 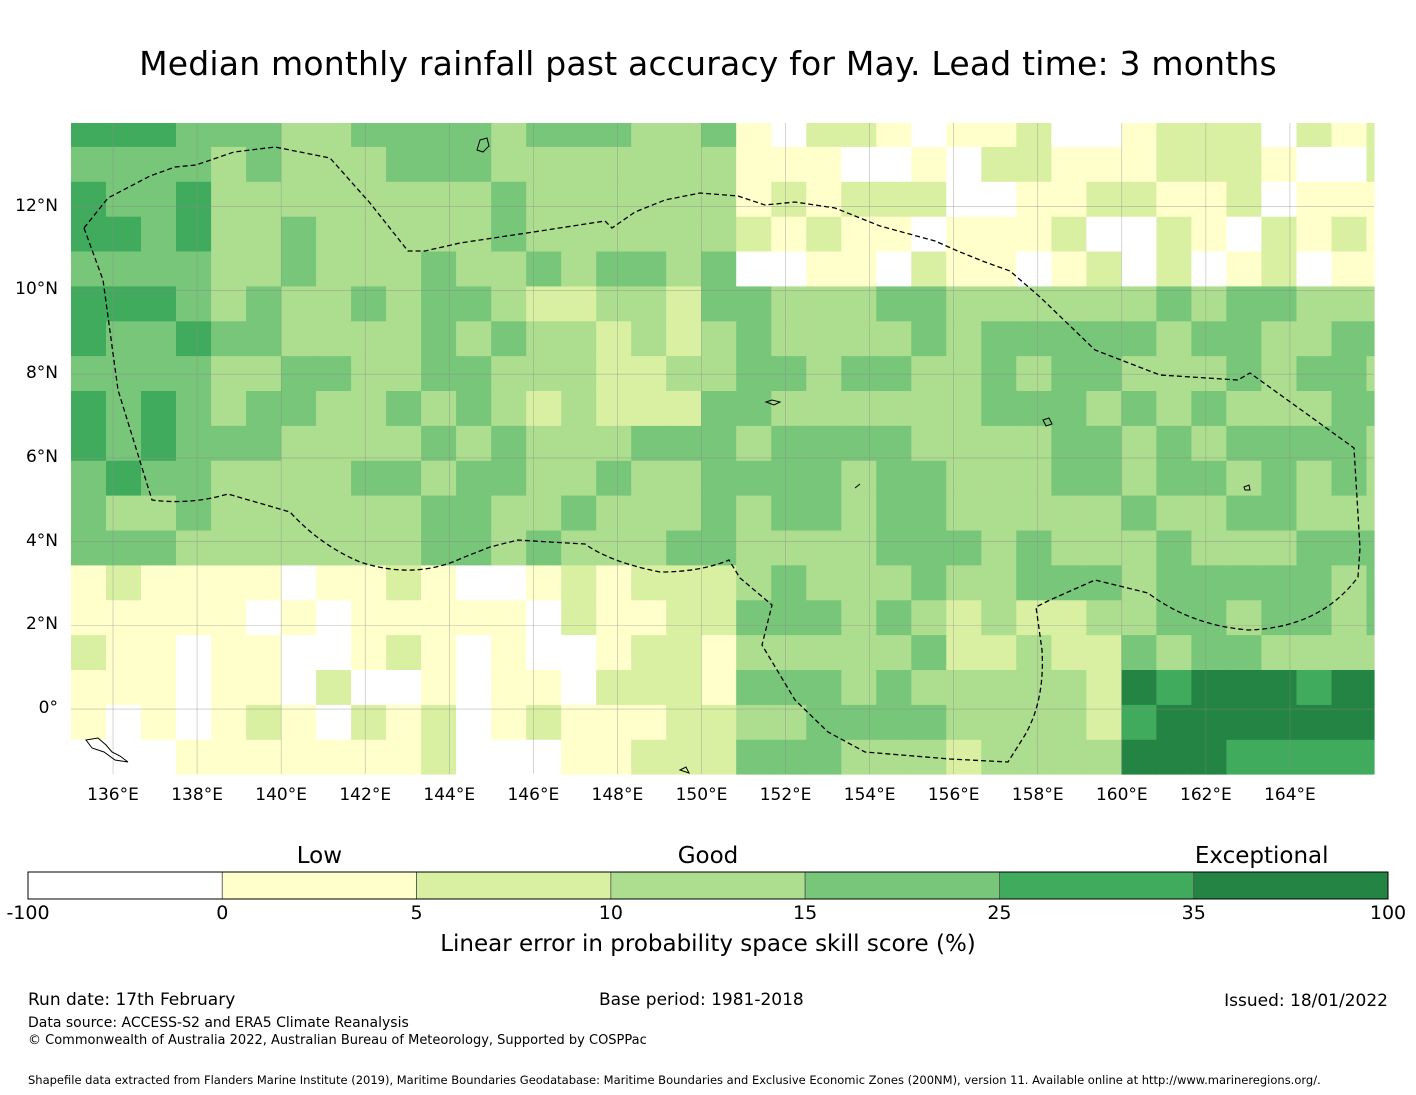 What do you see at coordinates (416, 913) in the screenshot?
I see `colorbar-tick-label: 5` at bounding box center [416, 913].